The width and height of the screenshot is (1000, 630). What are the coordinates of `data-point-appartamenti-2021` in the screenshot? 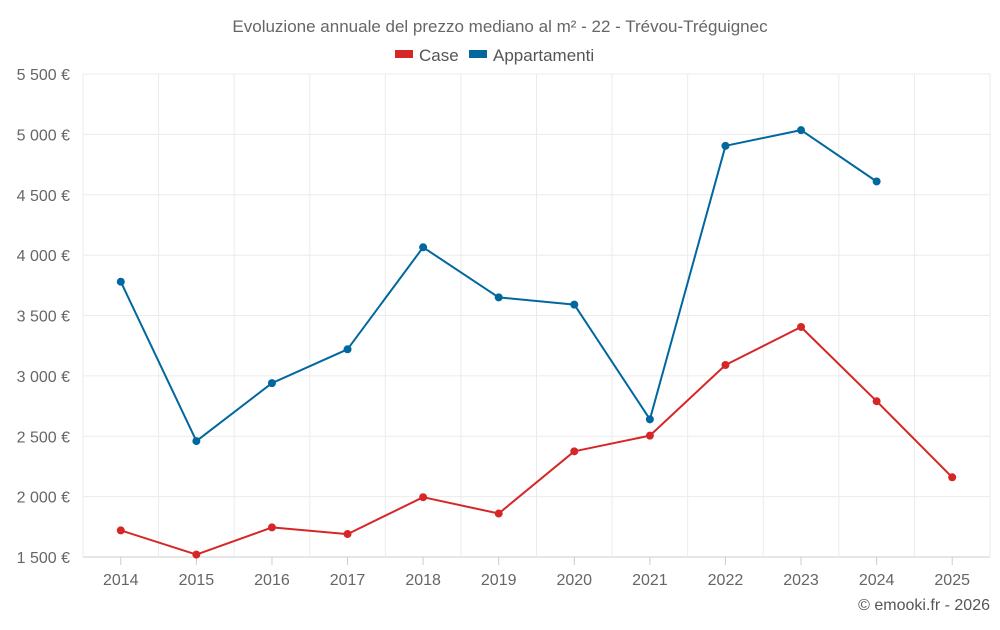 It's located at (649, 419).